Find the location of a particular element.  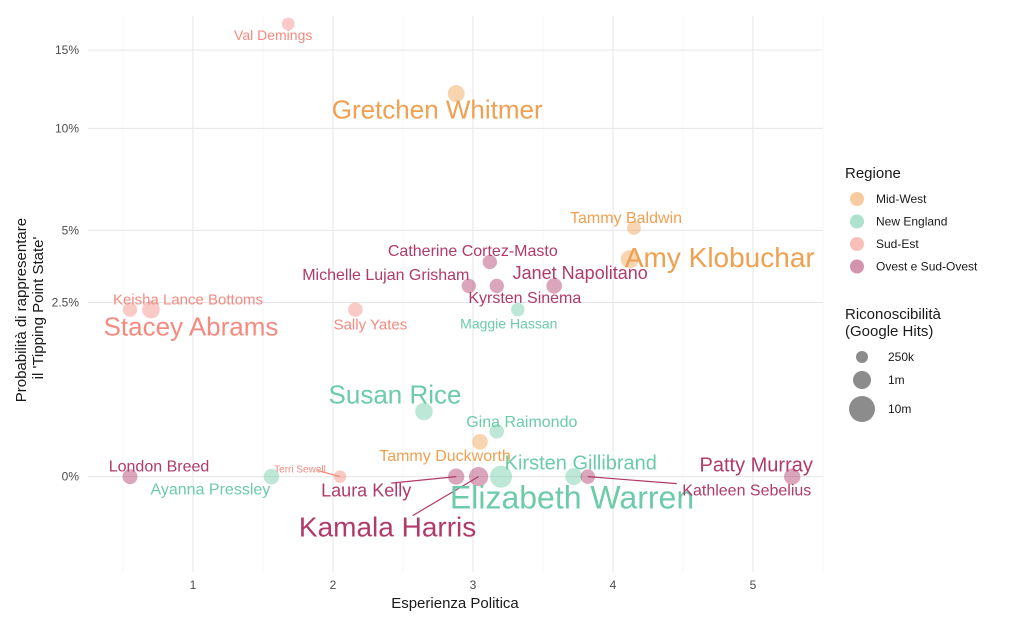

legend-size-title-line-1: Riconoscibilità is located at coordinates (893, 314).